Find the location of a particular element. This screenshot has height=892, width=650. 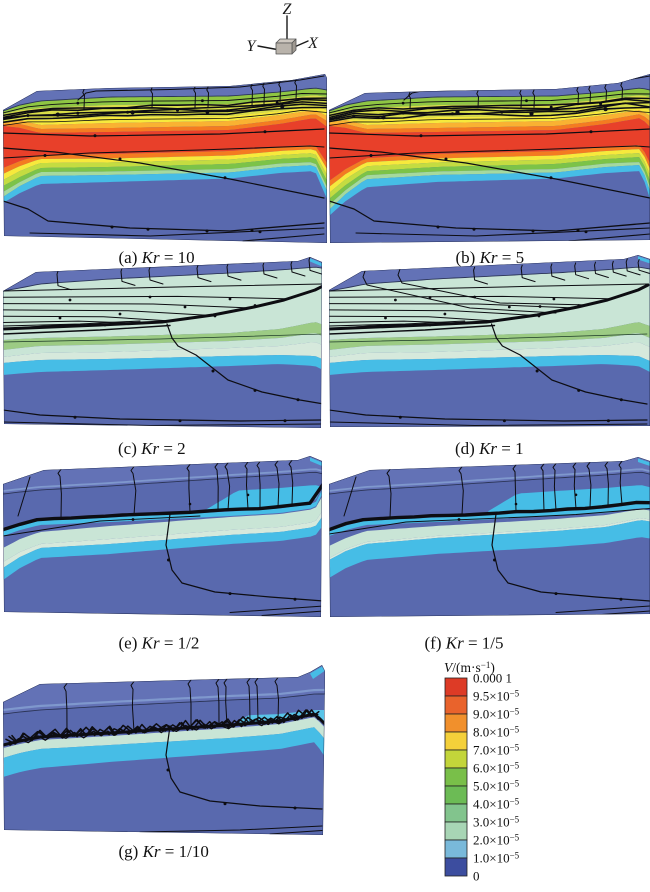

svg-text: (e) Kr = 1/2 is located at coordinates (159, 643).